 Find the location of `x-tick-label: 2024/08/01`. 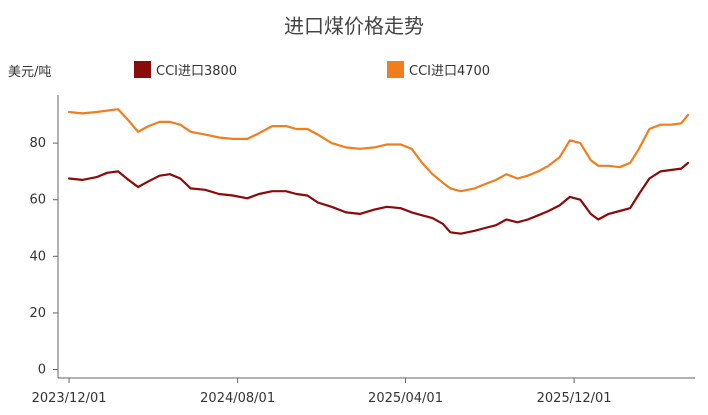

x-tick-label: 2024/08/01 is located at coordinates (237, 398).